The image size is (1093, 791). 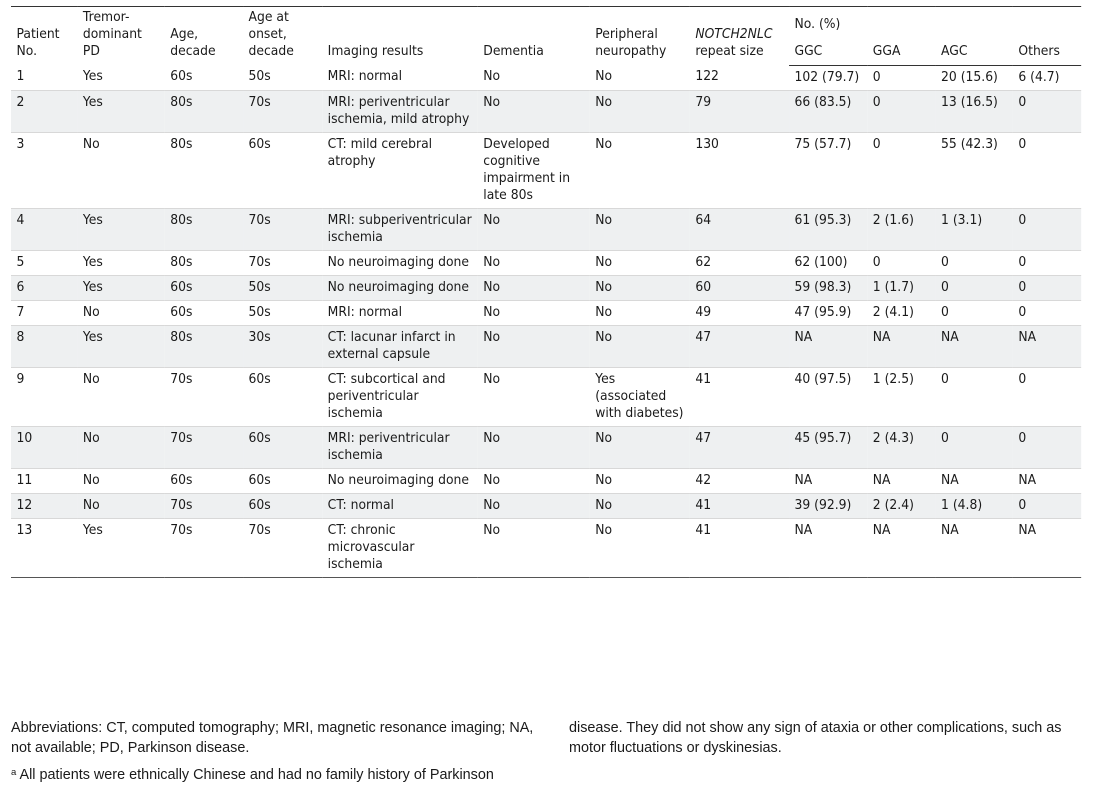 I want to click on cell-neuropathy: Yes (associated with diabetes), so click(x=639, y=395).